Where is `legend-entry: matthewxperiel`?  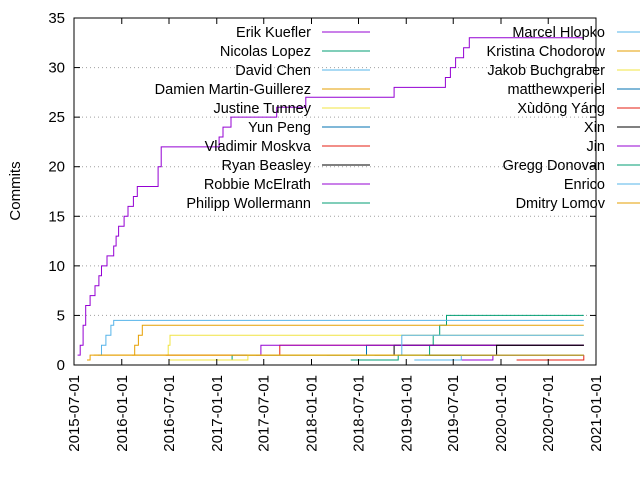 legend-entry: matthewxperiel is located at coordinates (573, 90).